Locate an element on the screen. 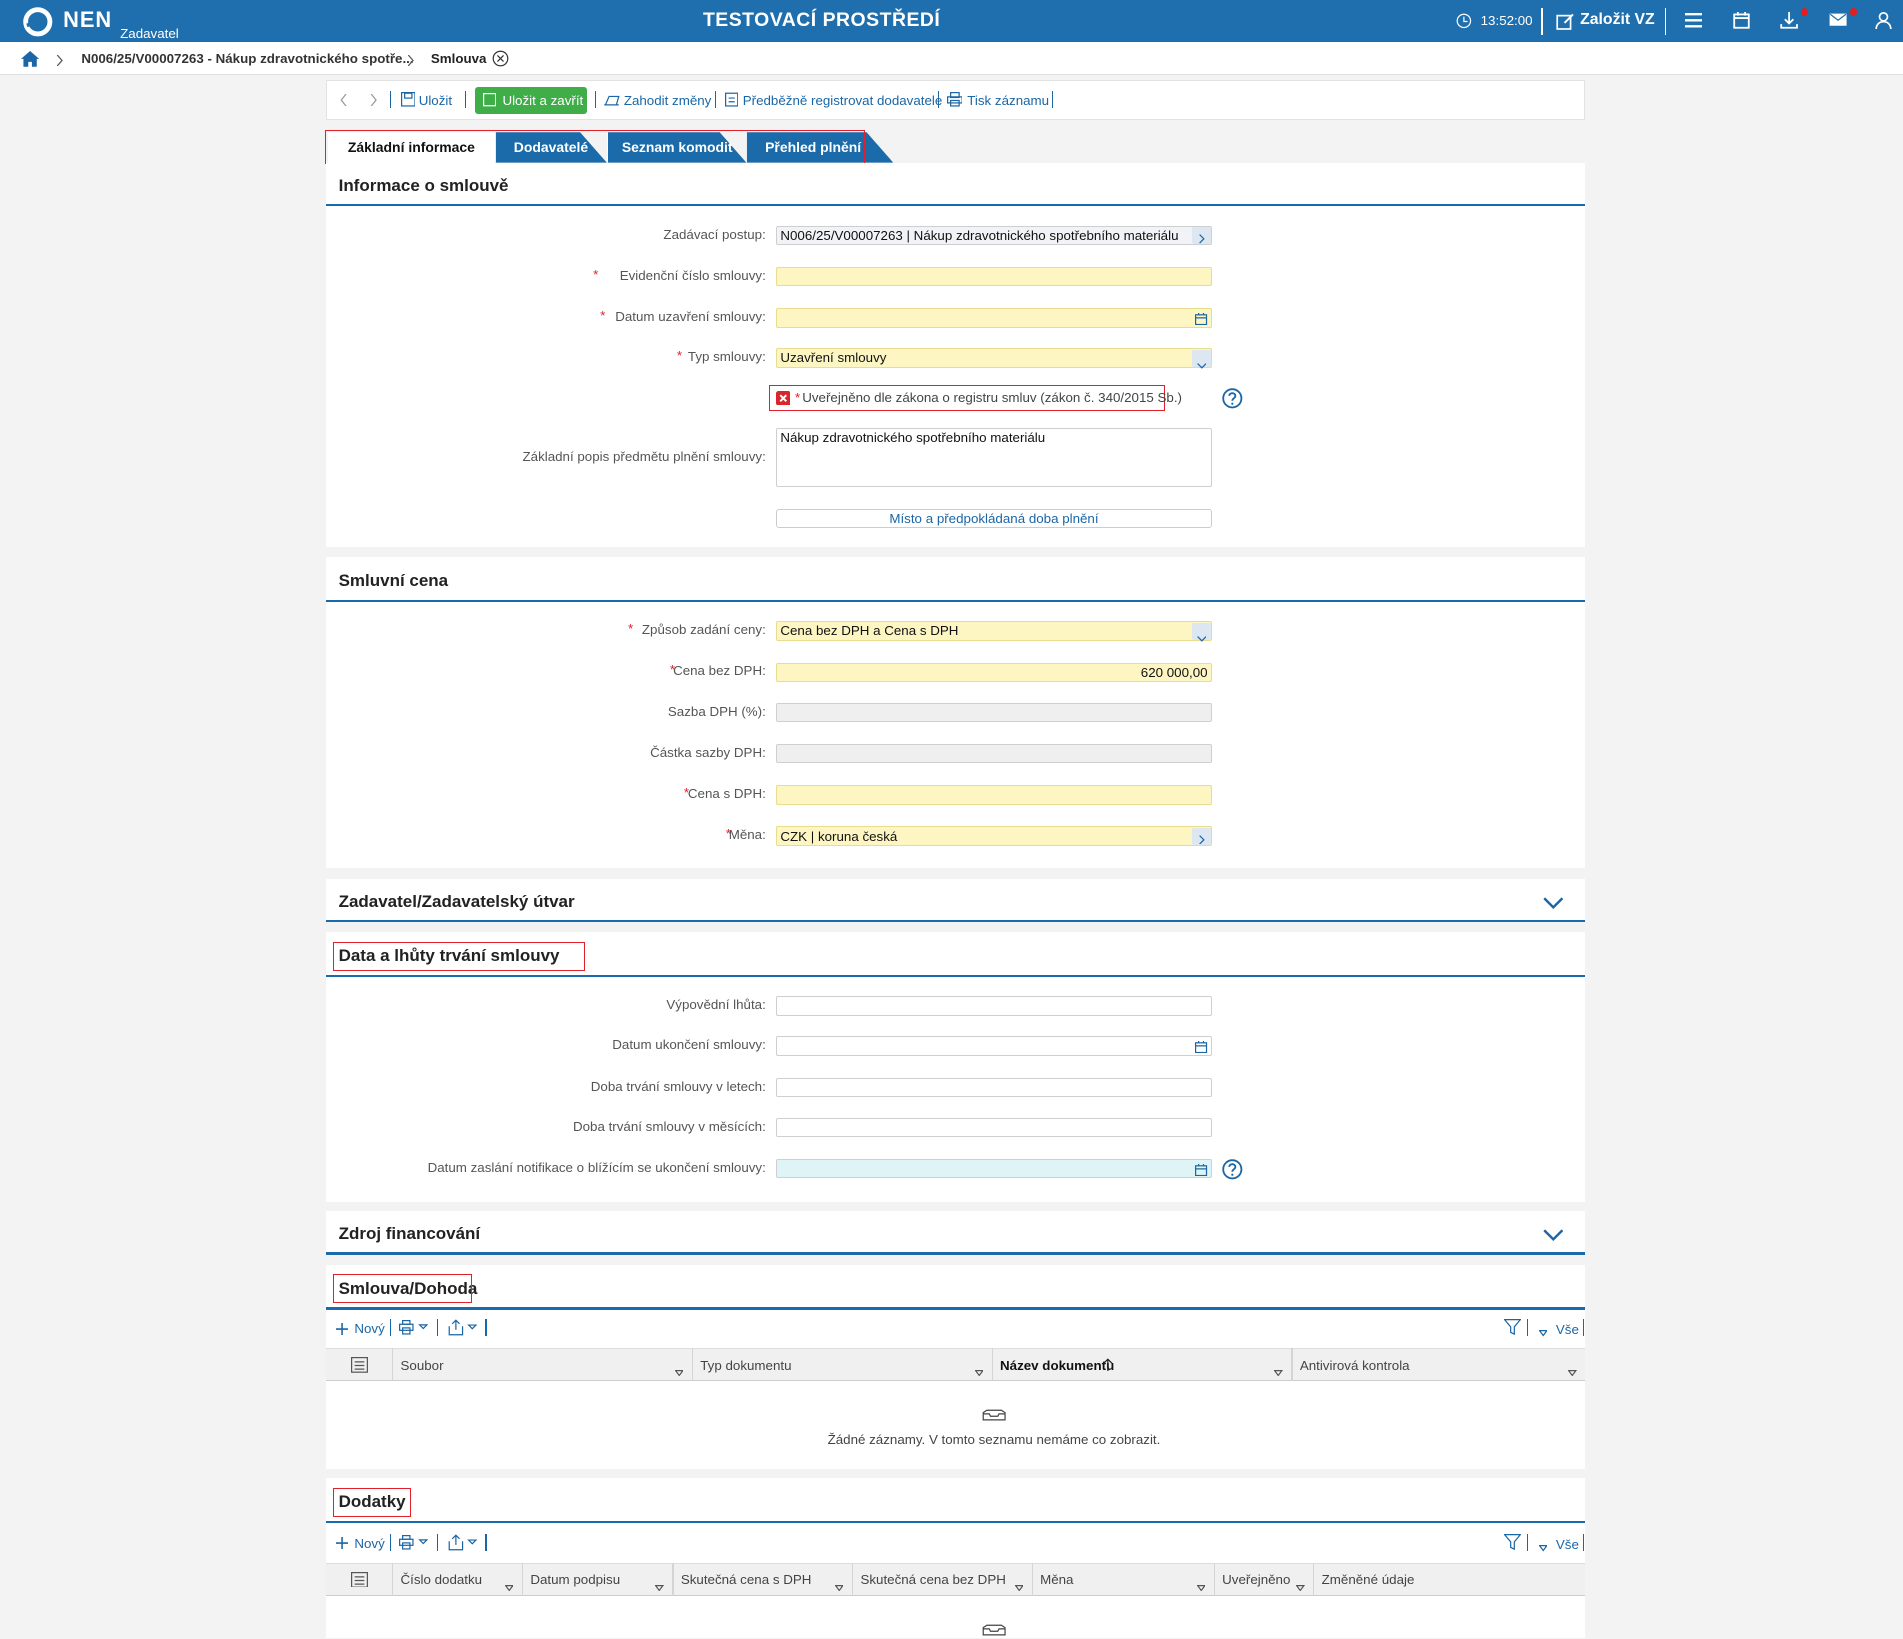 The image size is (1903, 1639). discard-icon is located at coordinates (611, 99).